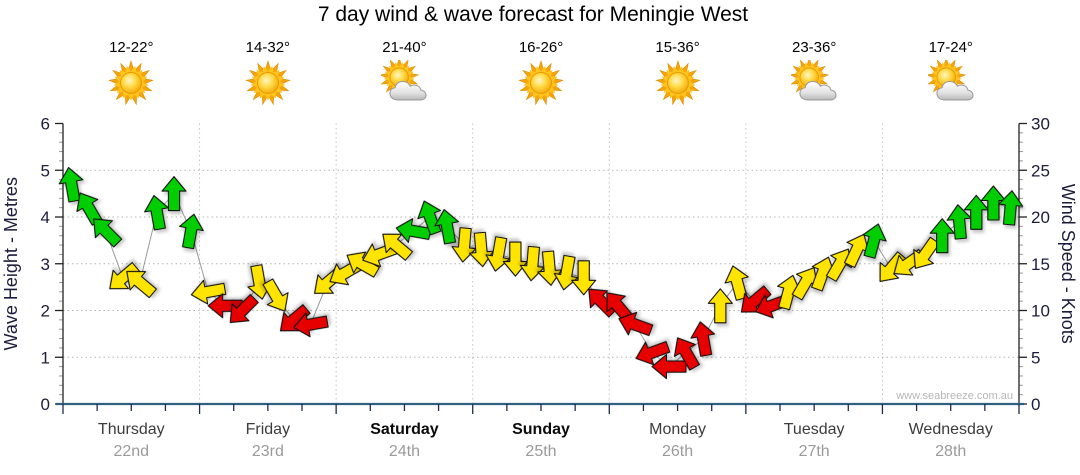 Image resolution: width=1080 pixels, height=475 pixels. Describe the element at coordinates (950, 47) in the screenshot. I see `temp-range: 17-24°` at that location.